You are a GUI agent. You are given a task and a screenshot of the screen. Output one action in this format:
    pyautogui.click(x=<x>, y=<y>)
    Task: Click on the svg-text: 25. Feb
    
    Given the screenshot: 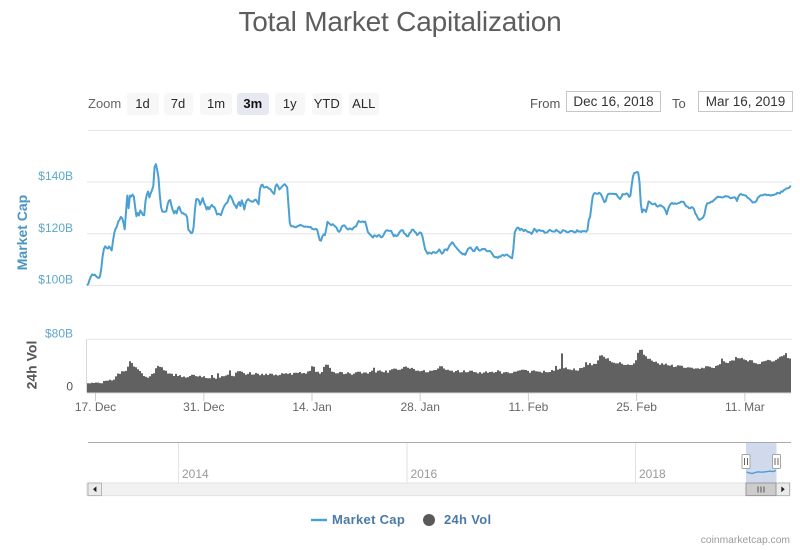 What is the action you would take?
    pyautogui.click(x=636, y=407)
    